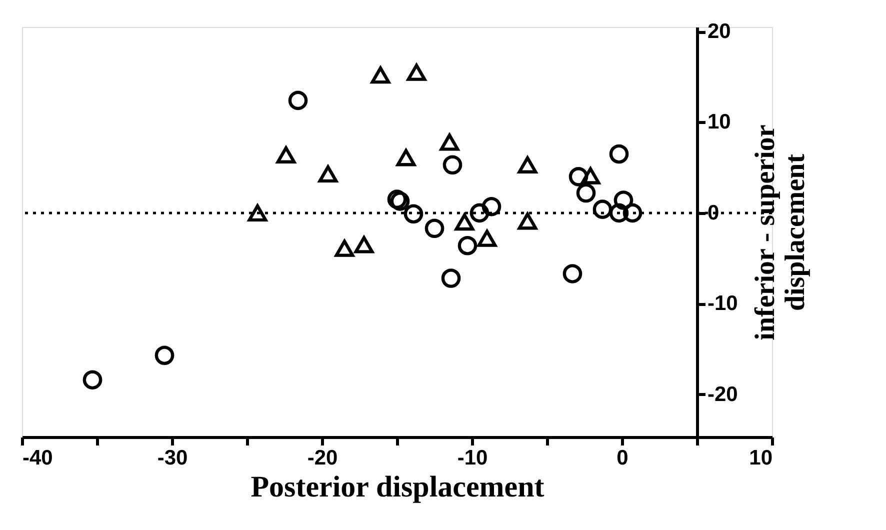 This screenshot has height=530, width=886. What do you see at coordinates (397, 487) in the screenshot?
I see `x-axis-title: Posterior displacement` at bounding box center [397, 487].